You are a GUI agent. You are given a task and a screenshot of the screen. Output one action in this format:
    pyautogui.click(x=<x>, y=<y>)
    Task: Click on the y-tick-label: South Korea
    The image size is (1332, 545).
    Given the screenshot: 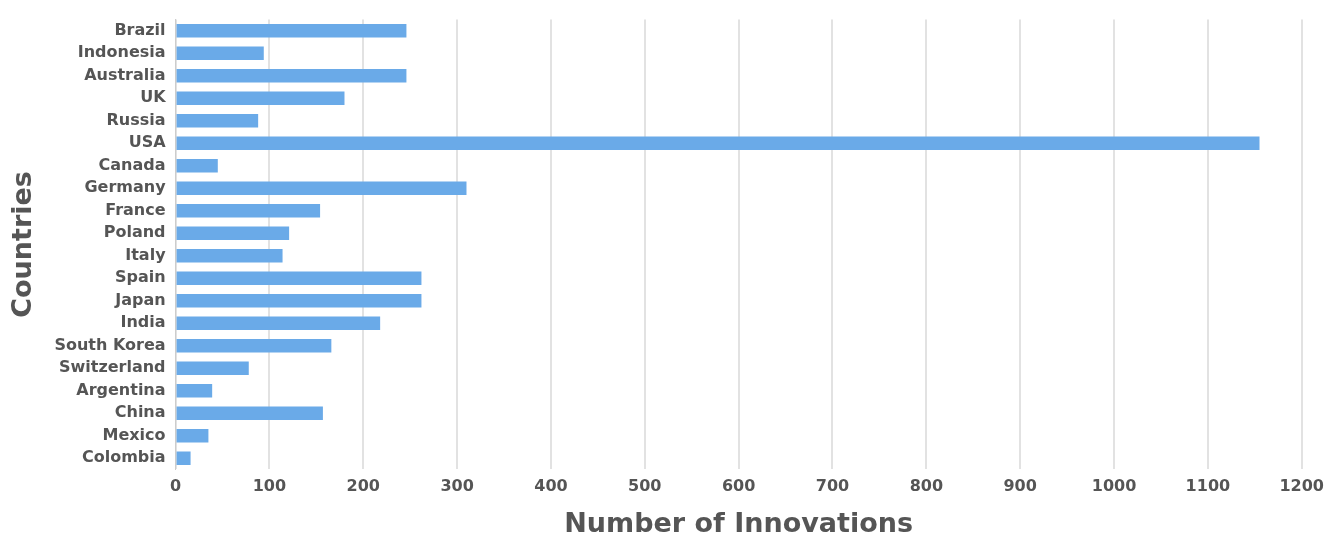 What is the action you would take?
    pyautogui.click(x=110, y=344)
    